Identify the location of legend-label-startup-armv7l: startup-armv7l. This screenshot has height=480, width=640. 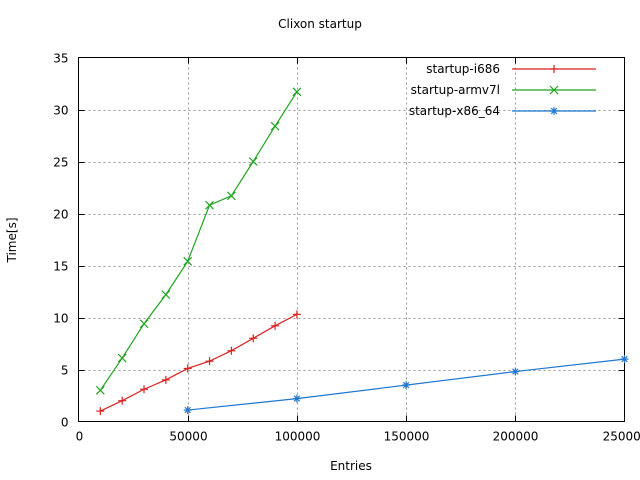
(455, 90).